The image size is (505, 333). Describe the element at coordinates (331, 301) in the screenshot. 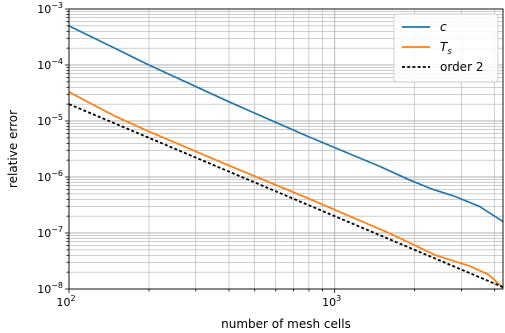

I see `x-tick-label: 10³` at that location.